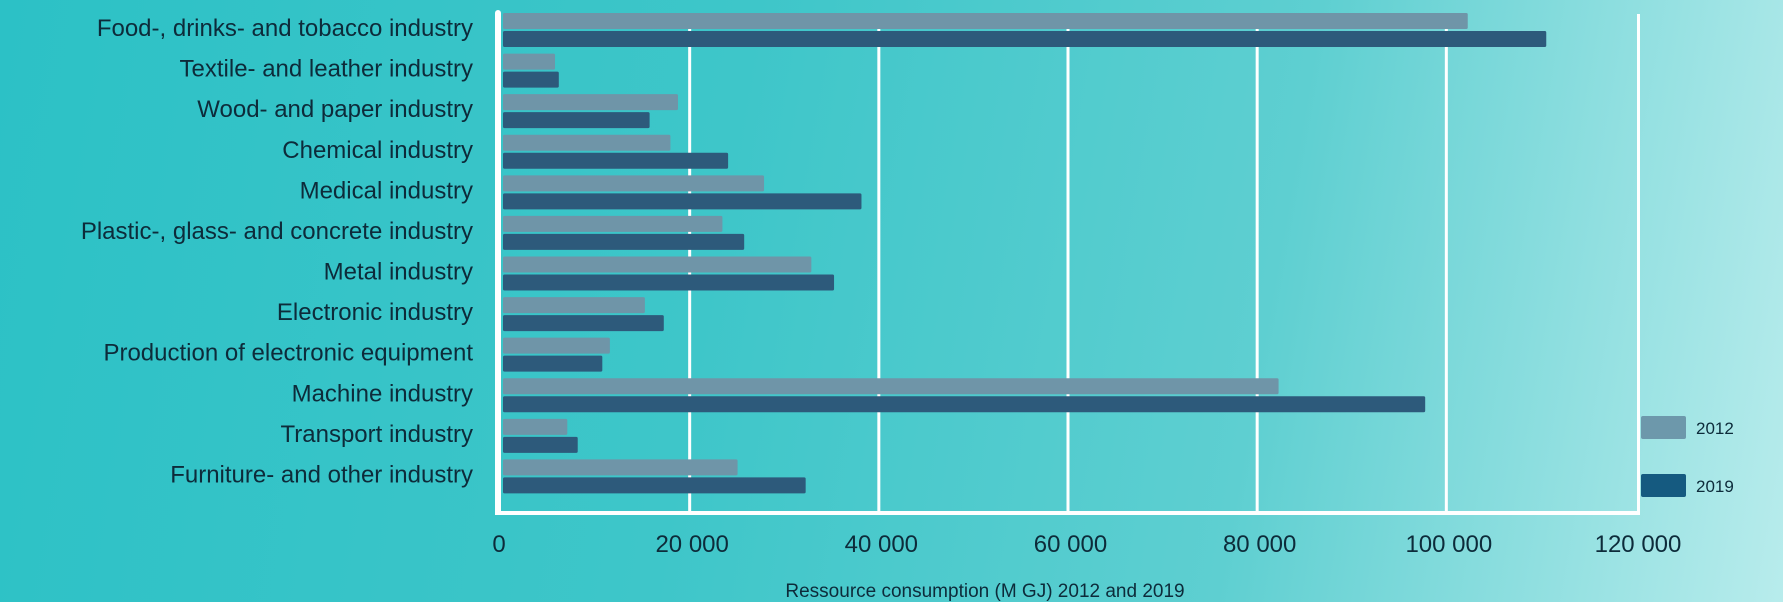 This screenshot has width=1783, height=602. I want to click on x-tick-labels: 0 20 000 40 000 60 000 80 000 100 000 120 000, so click(1086, 544).